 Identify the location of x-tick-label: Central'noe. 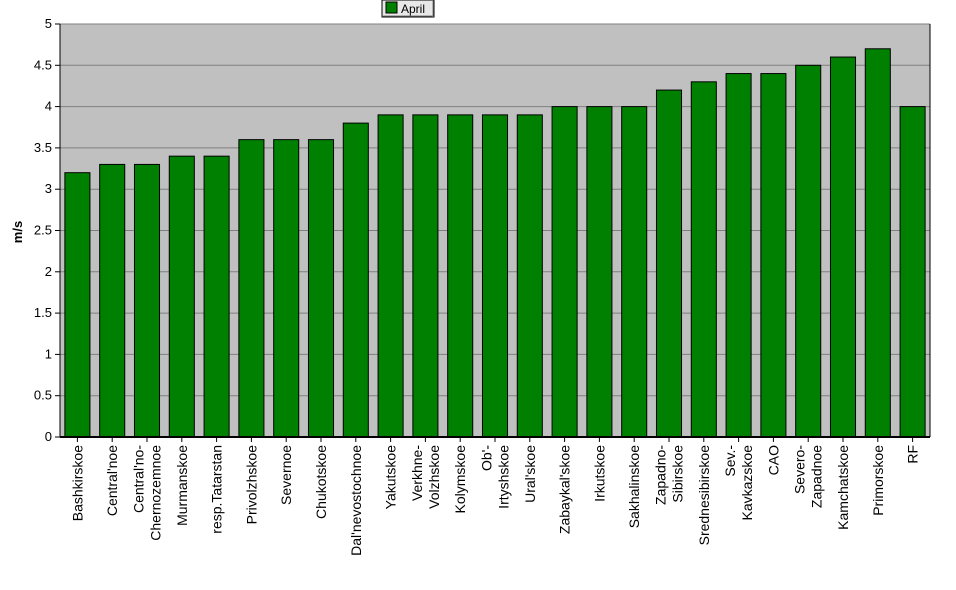
(112, 480).